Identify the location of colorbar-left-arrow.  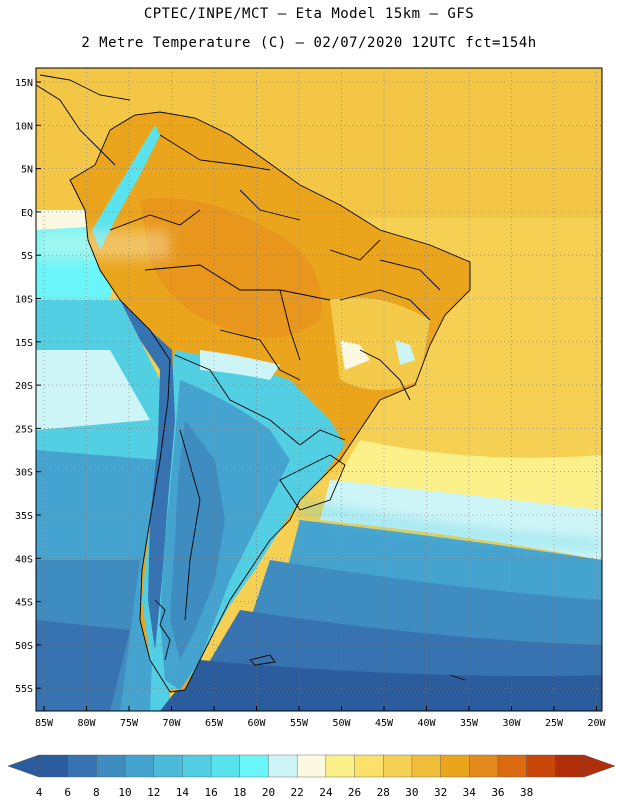
(23, 766).